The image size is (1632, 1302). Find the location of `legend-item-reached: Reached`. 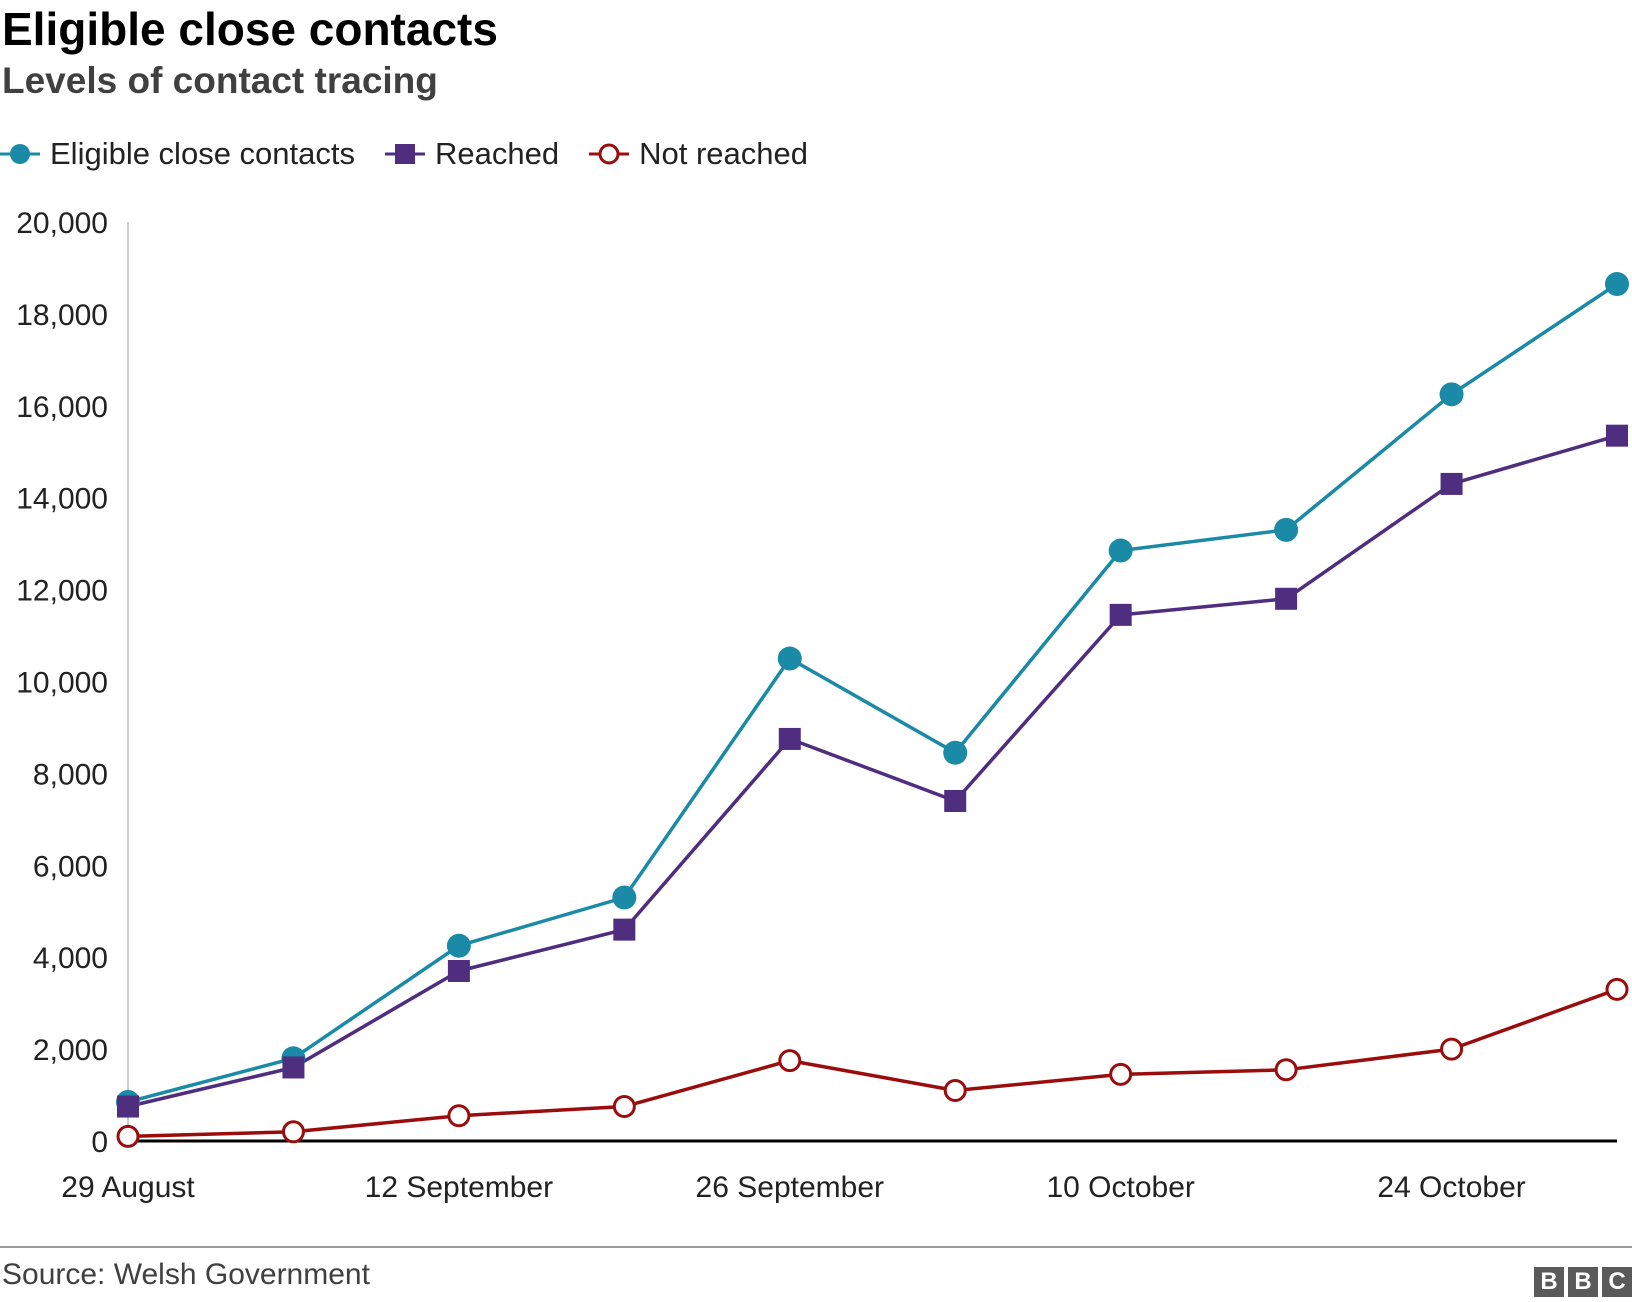

legend-item-reached: Reached is located at coordinates (472, 154).